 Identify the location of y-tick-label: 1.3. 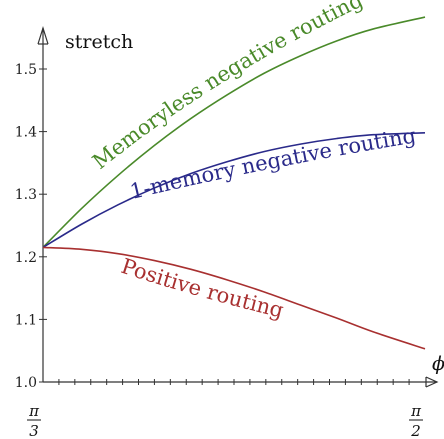
(26, 195).